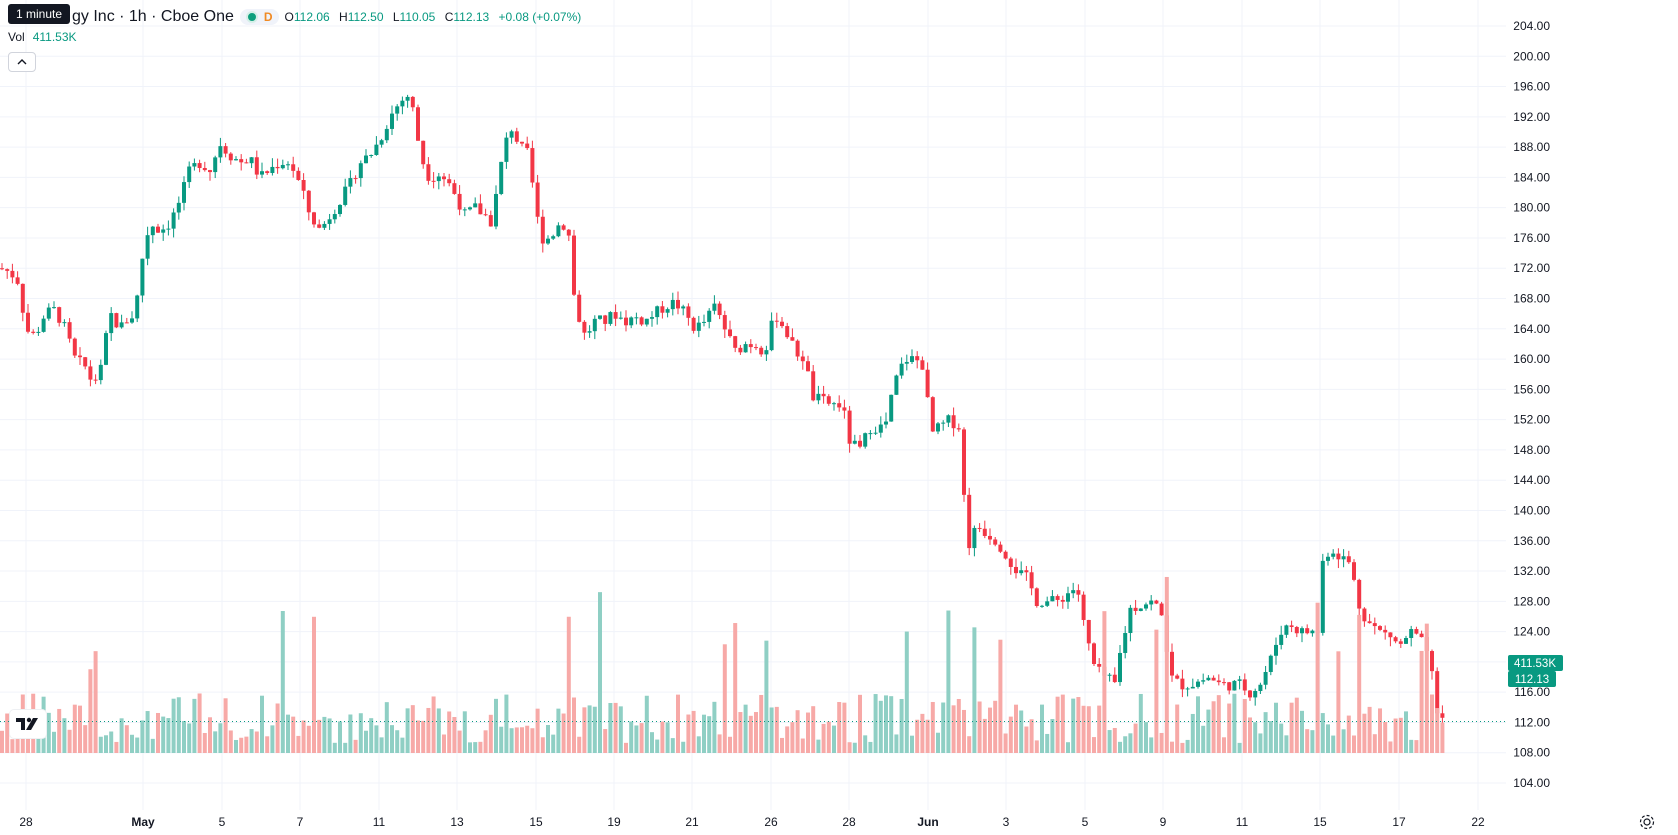  I want to click on y-tick-label: 200.00, so click(1531, 56).